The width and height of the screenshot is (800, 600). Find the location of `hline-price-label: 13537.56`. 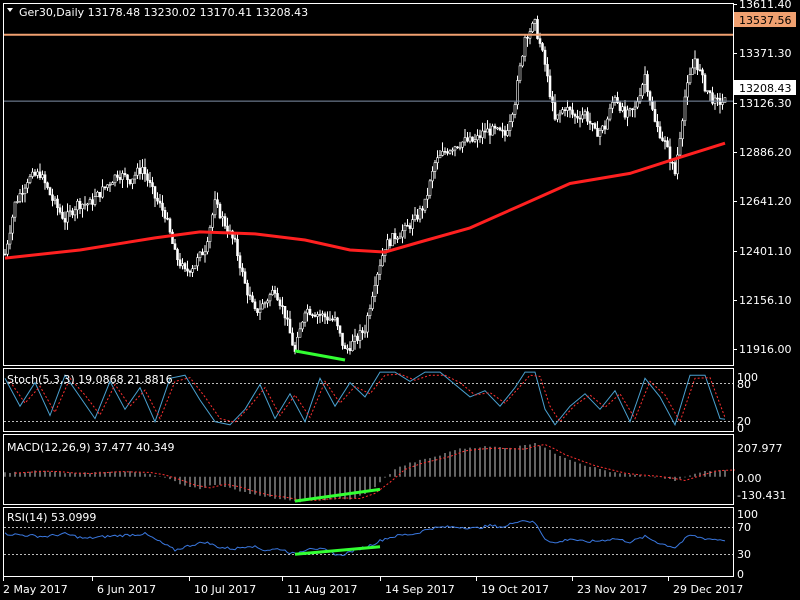

hline-price-label: 13537.56 is located at coordinates (765, 20).